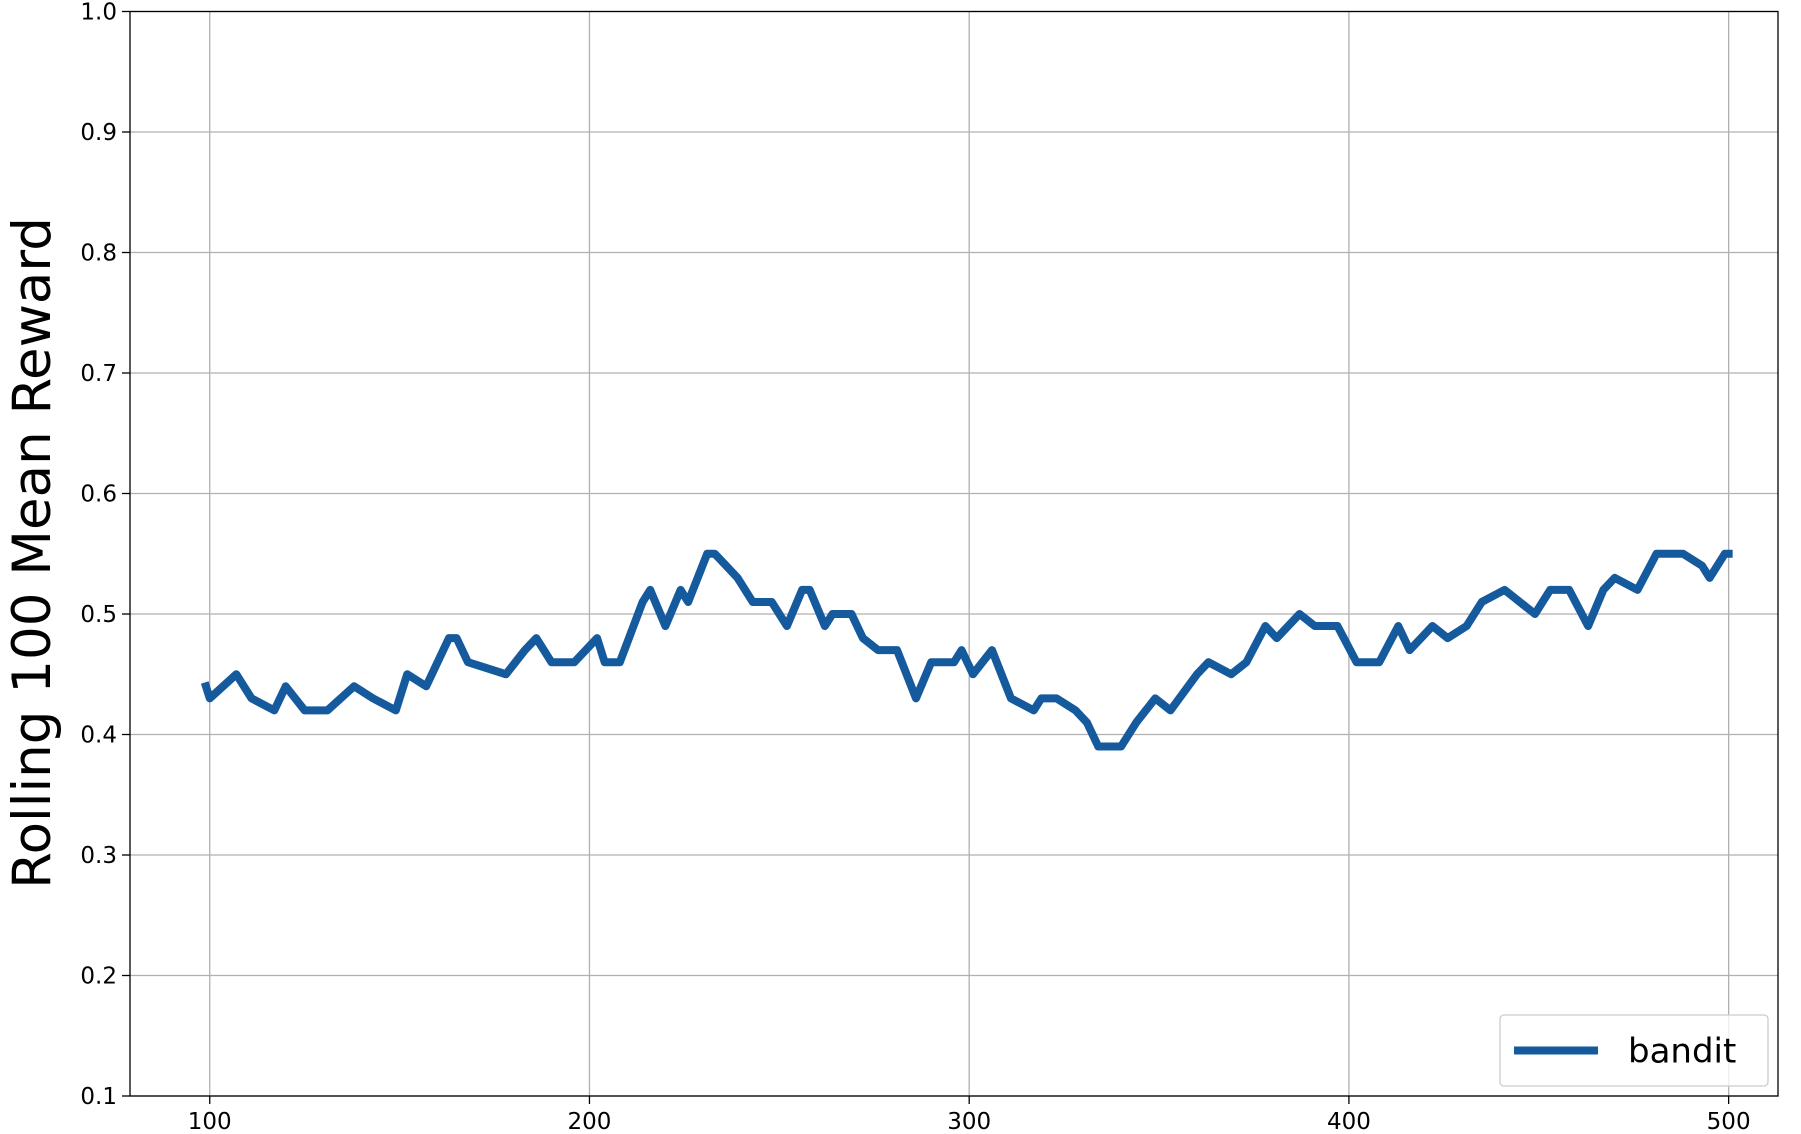 The height and width of the screenshot is (1134, 1801). What do you see at coordinates (98, 13) in the screenshot?
I see `y-tick-label: 1.0` at bounding box center [98, 13].